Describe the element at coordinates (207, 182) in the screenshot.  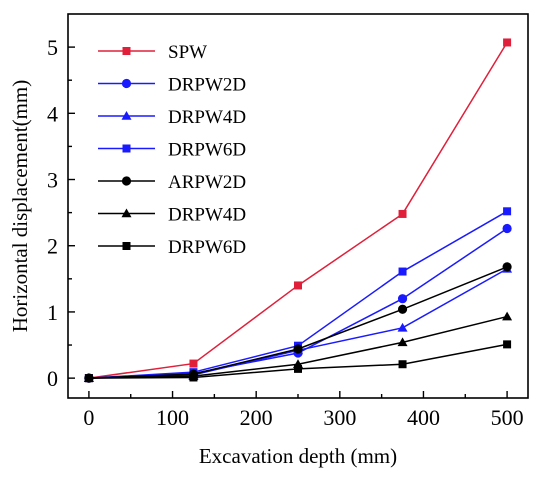
I see `legend-label: ARPW2D` at that location.